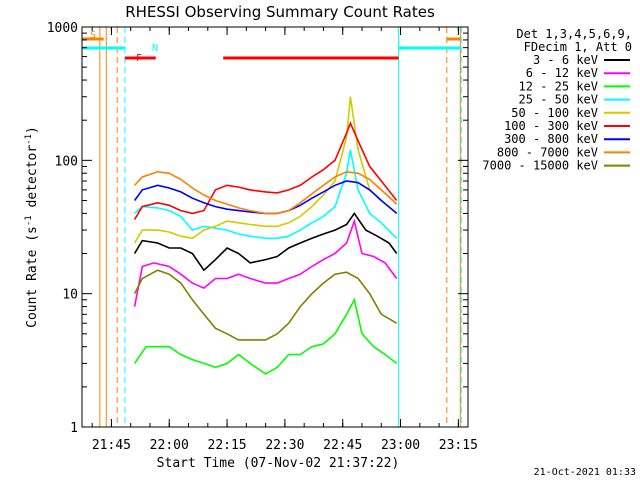  What do you see at coordinates (558, 86) in the screenshot?
I see `legend-label-2: 12 - 25 keV` at bounding box center [558, 86].